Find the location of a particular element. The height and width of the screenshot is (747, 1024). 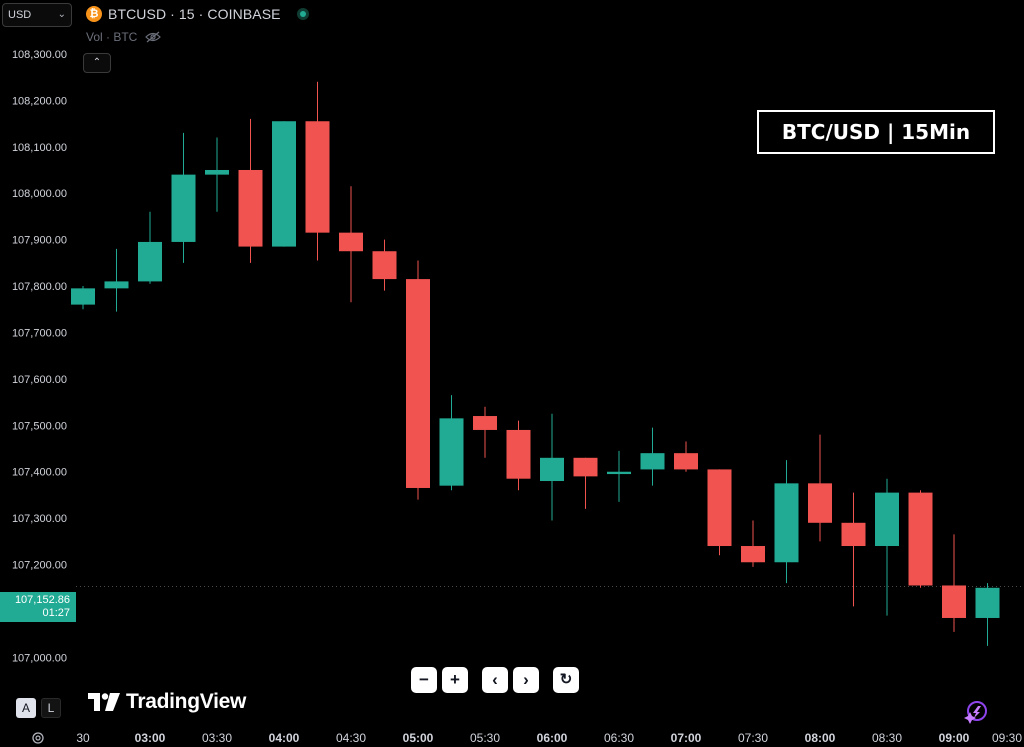

time-axis-label: 04:00 is located at coordinates (284, 738).